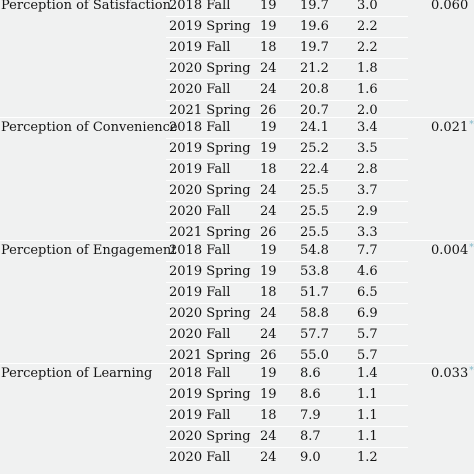 The width and height of the screenshot is (474, 474). Describe the element at coordinates (314, 6) in the screenshot. I see `mean-cell: 19.7` at that location.